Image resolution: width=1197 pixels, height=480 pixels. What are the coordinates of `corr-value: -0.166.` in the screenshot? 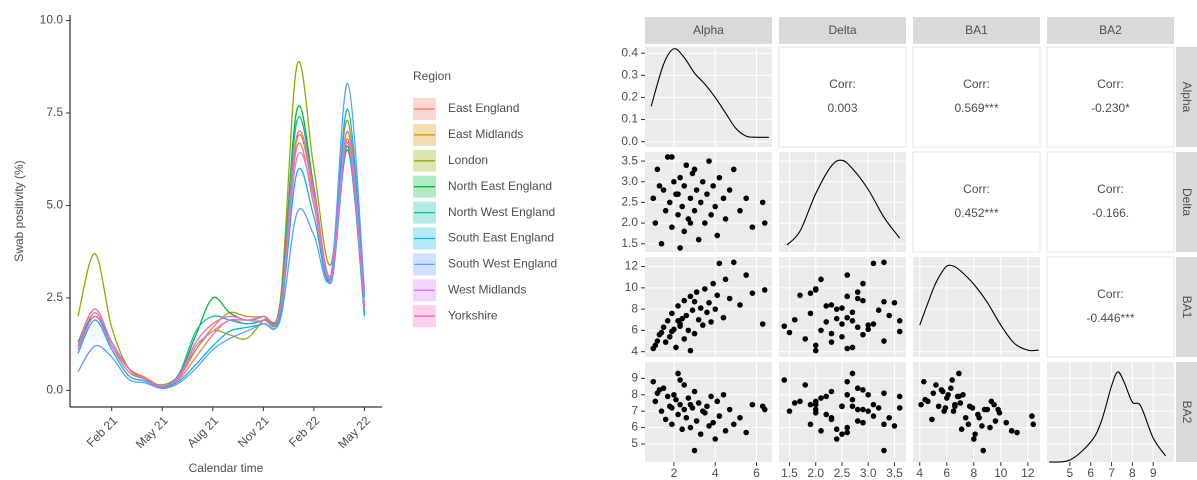 It's located at (1110, 213).